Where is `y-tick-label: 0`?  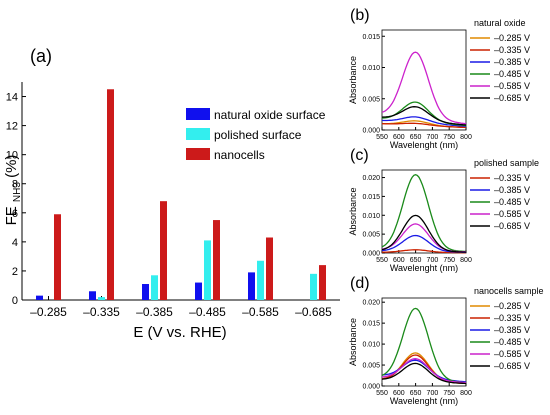 y-tick-label: 0 is located at coordinates (15, 301).